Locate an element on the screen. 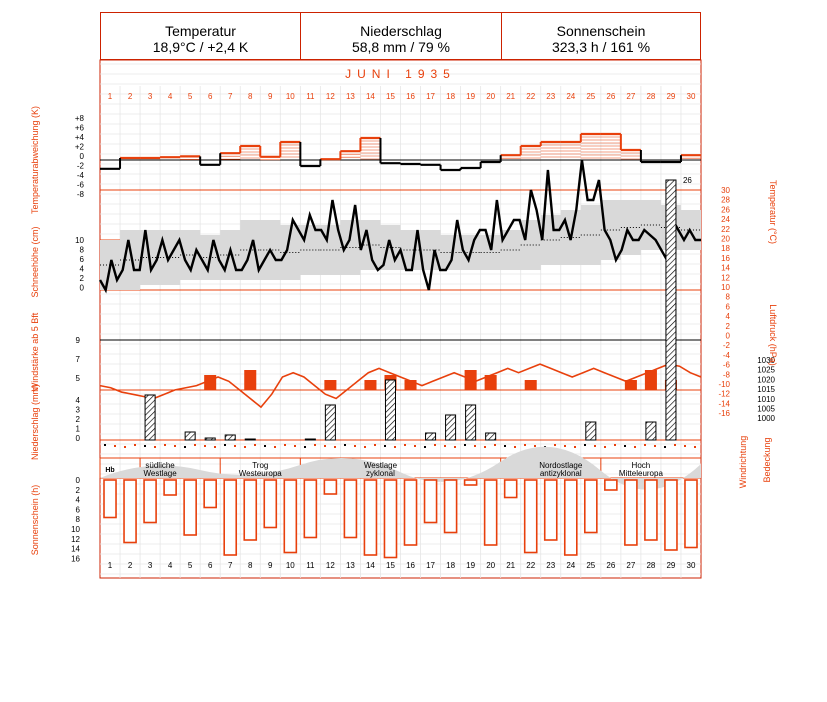 Image resolution: width=827 pixels, height=702 pixels. day-label-bottom: 9 is located at coordinates (270, 565).